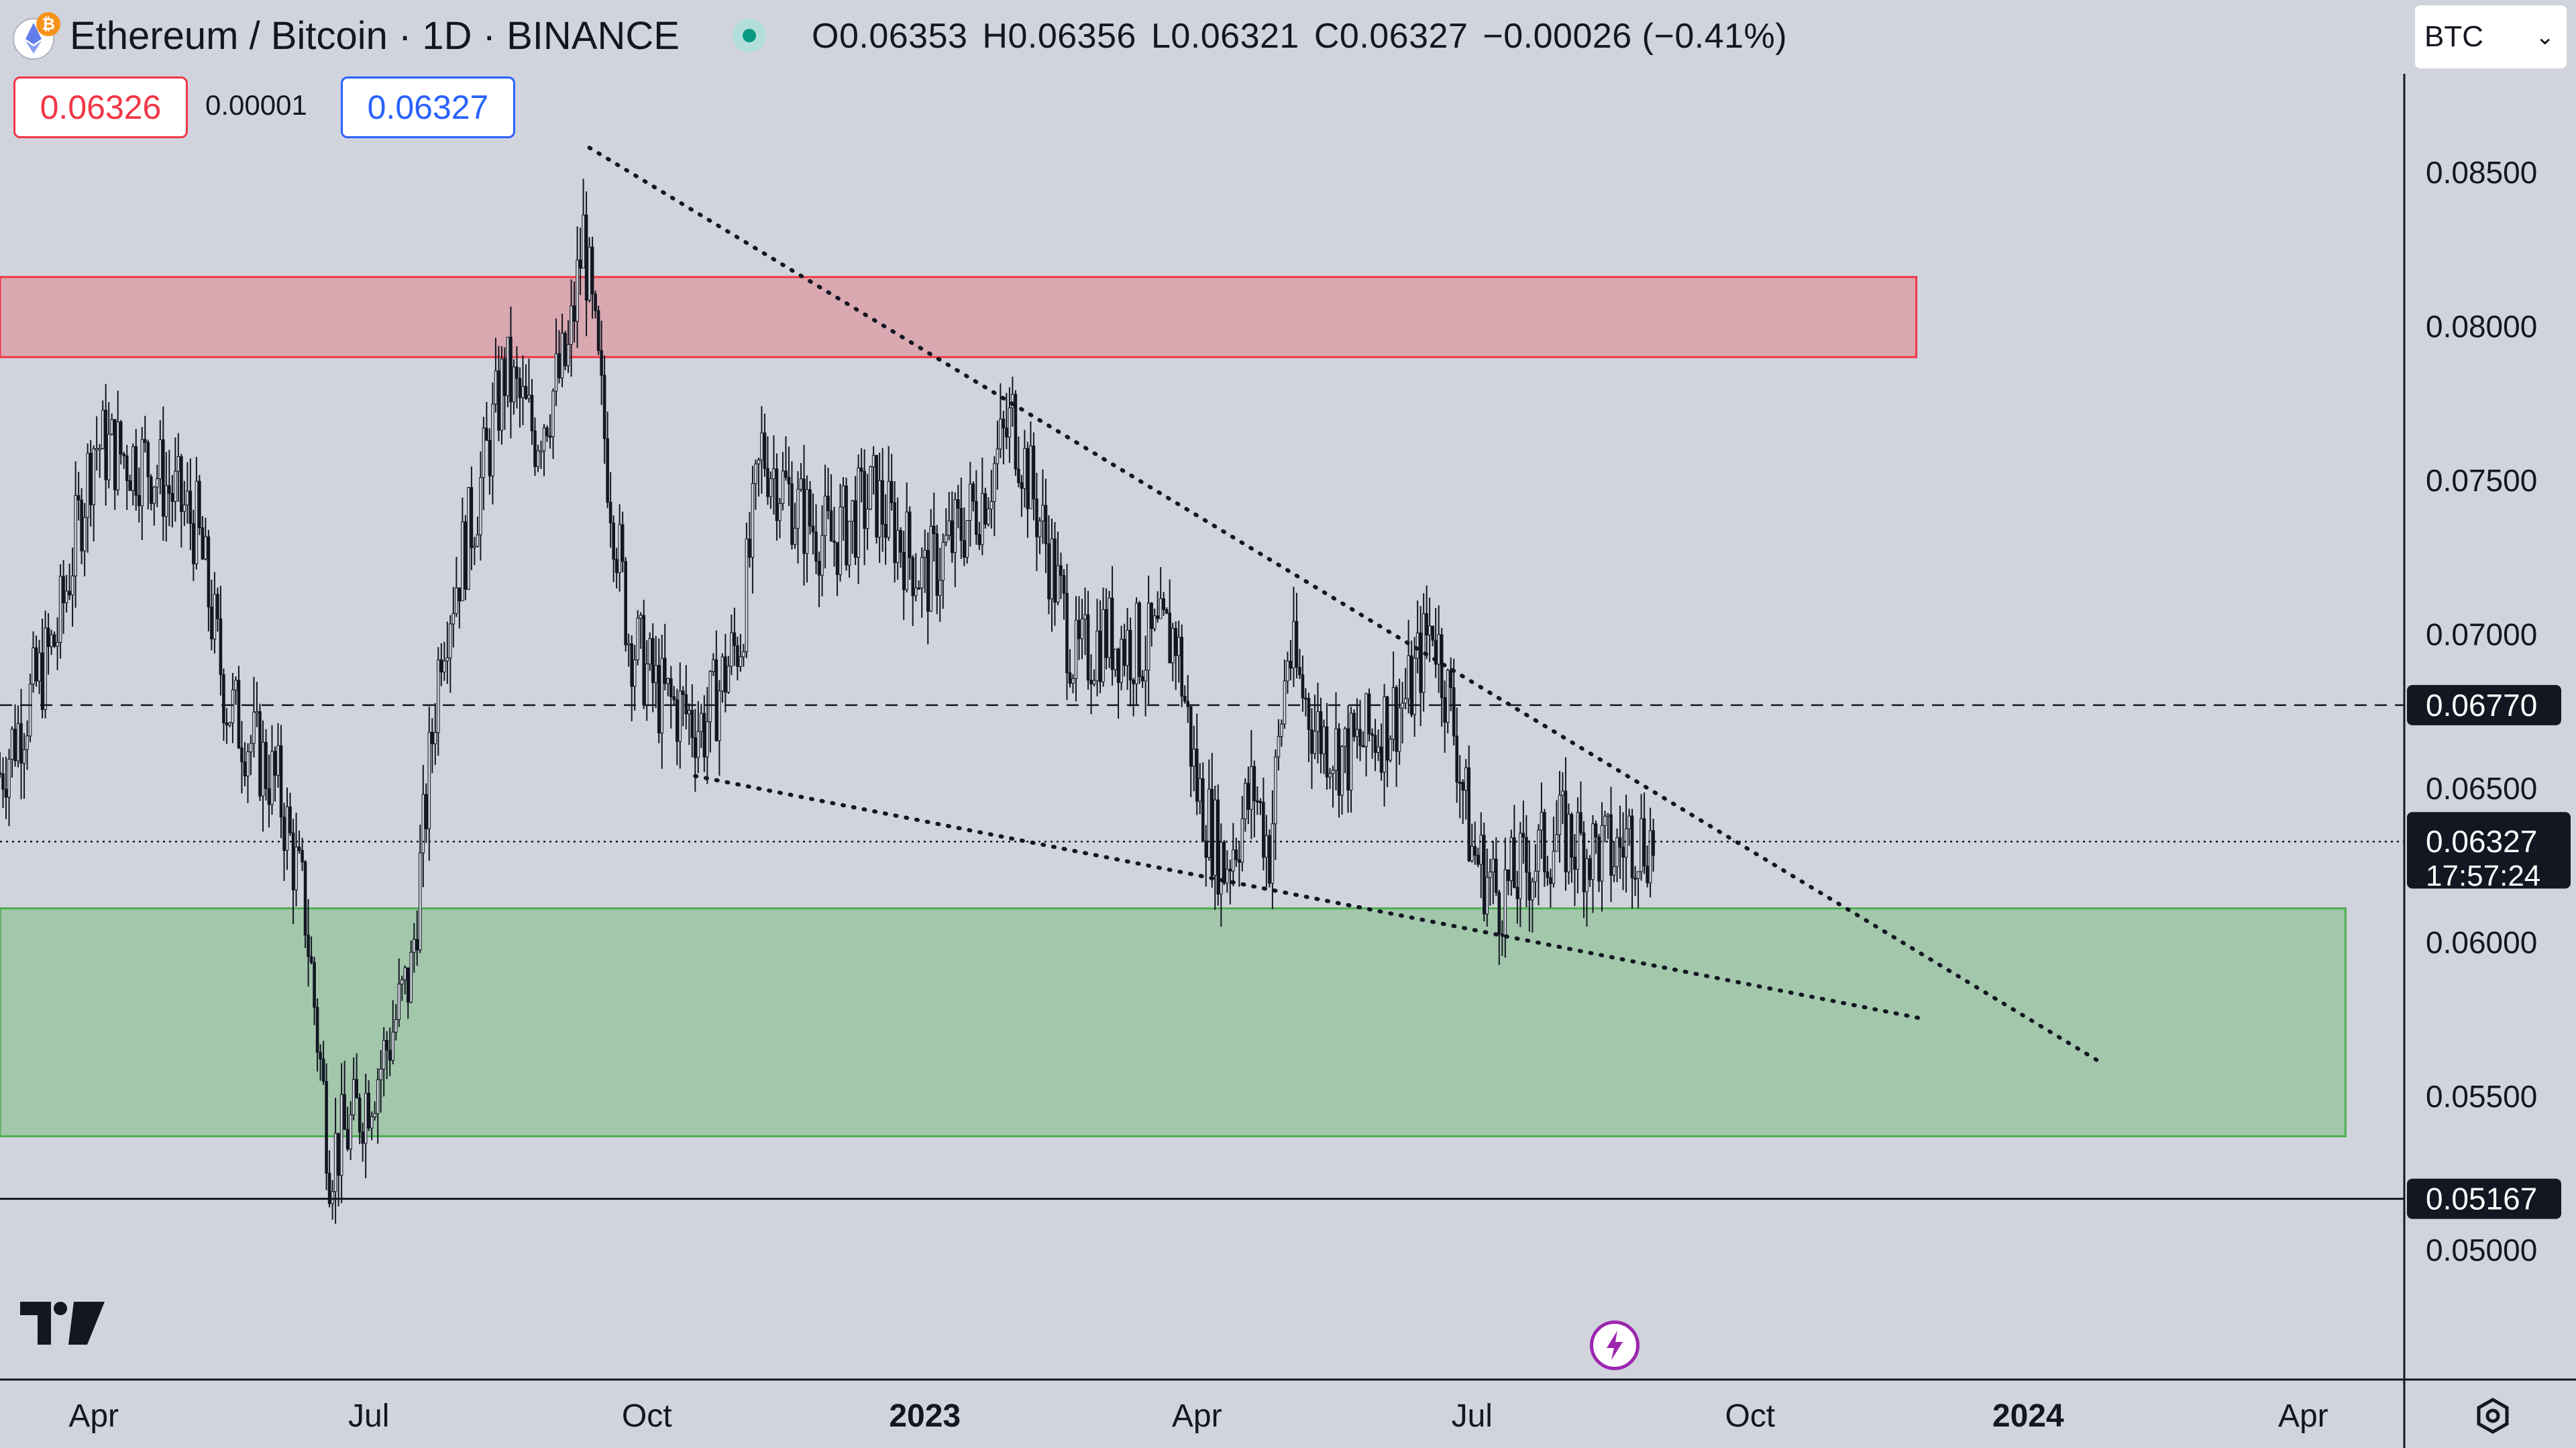 The width and height of the screenshot is (2576, 1448). I want to click on buy-price-button: 0.06327, so click(428, 107).